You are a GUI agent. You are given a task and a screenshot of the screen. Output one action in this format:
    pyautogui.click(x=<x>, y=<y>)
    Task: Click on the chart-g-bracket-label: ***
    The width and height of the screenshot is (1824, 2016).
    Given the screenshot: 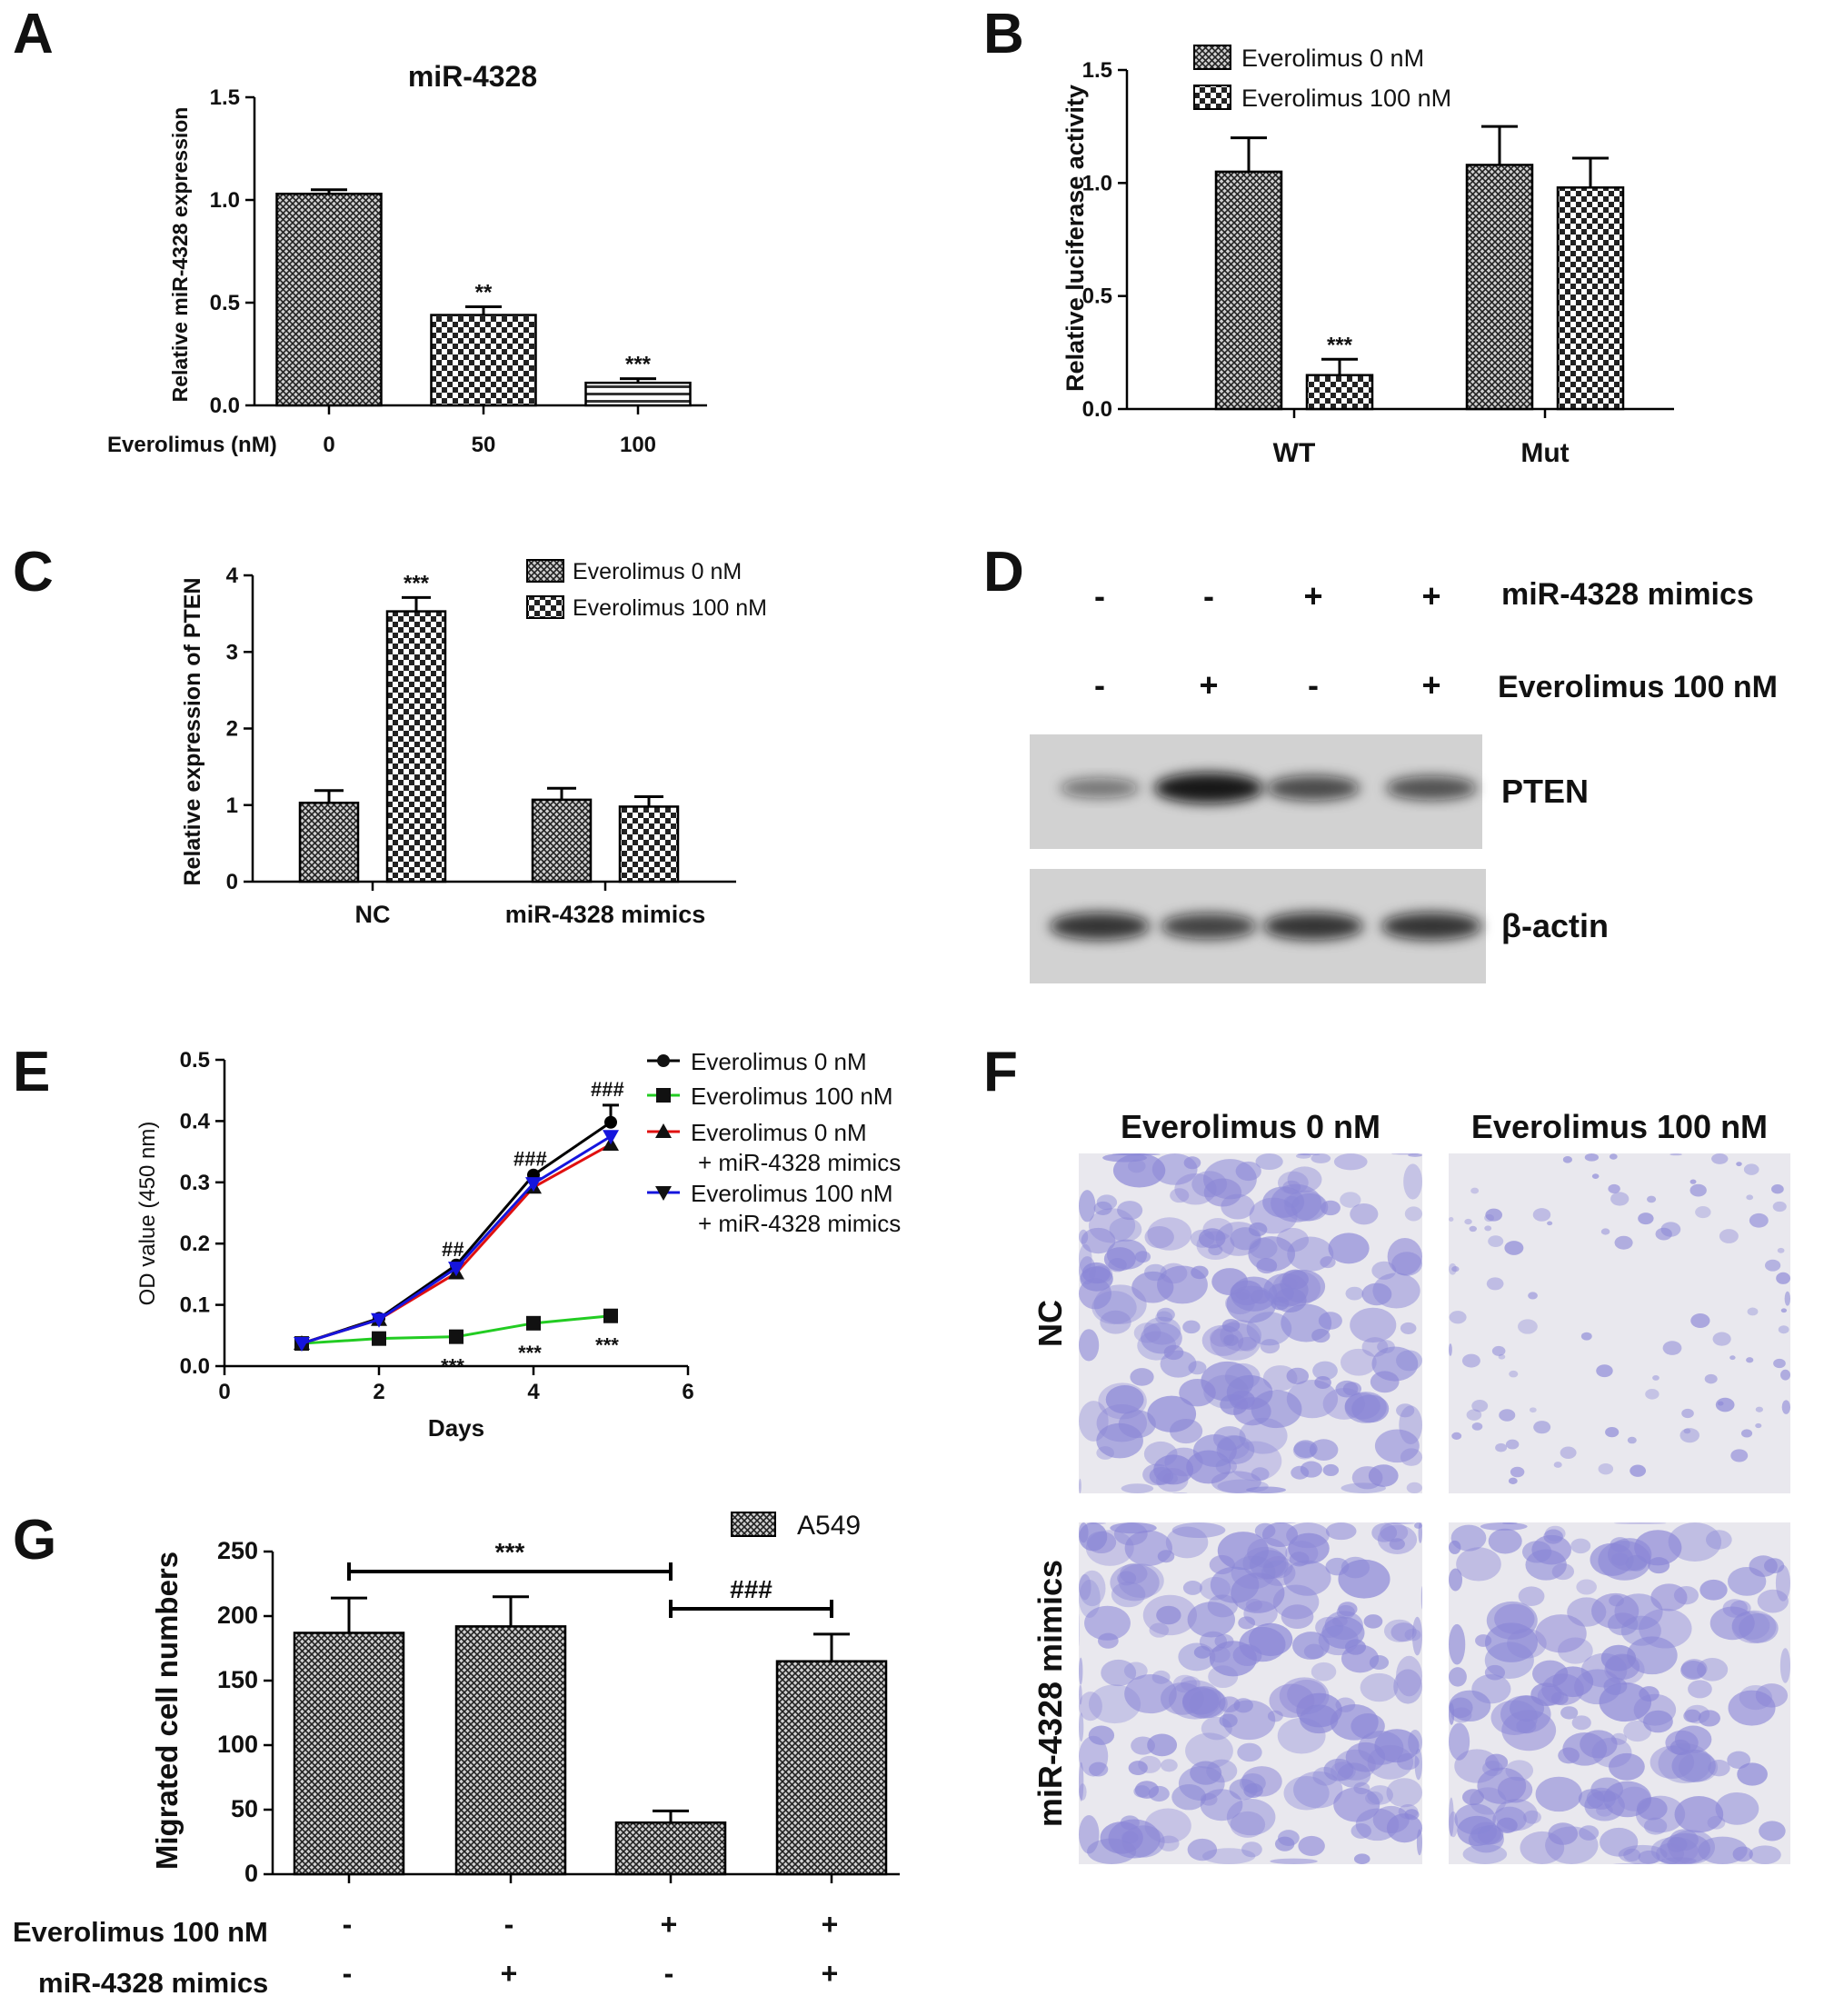 What is the action you would take?
    pyautogui.click(x=510, y=1552)
    